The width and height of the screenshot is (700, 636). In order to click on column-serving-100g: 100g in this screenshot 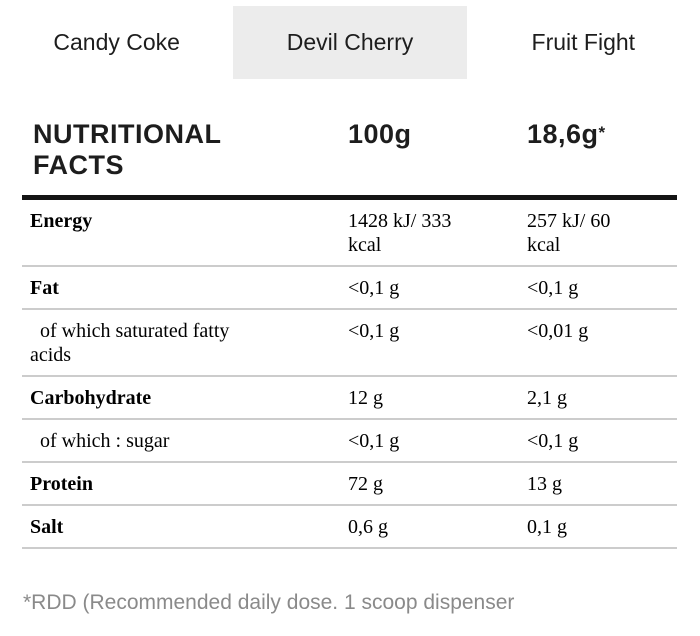, I will do `click(380, 134)`.